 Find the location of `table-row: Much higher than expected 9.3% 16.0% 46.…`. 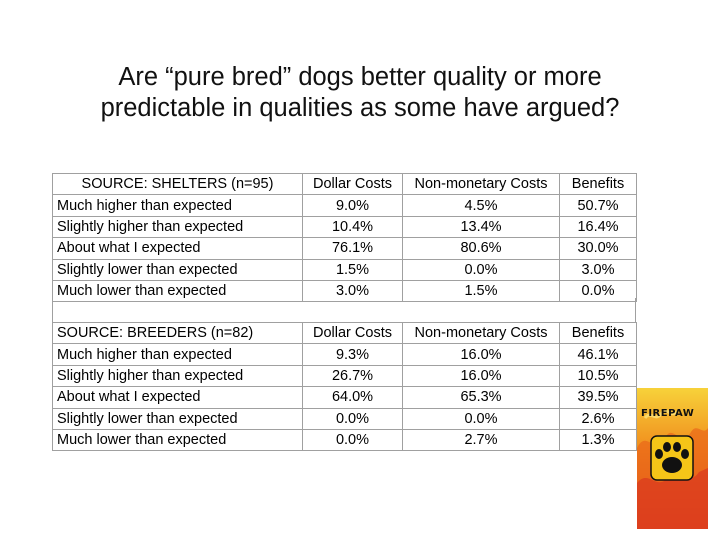

table-row: Much higher than expected 9.3% 16.0% 46.… is located at coordinates (344, 354).